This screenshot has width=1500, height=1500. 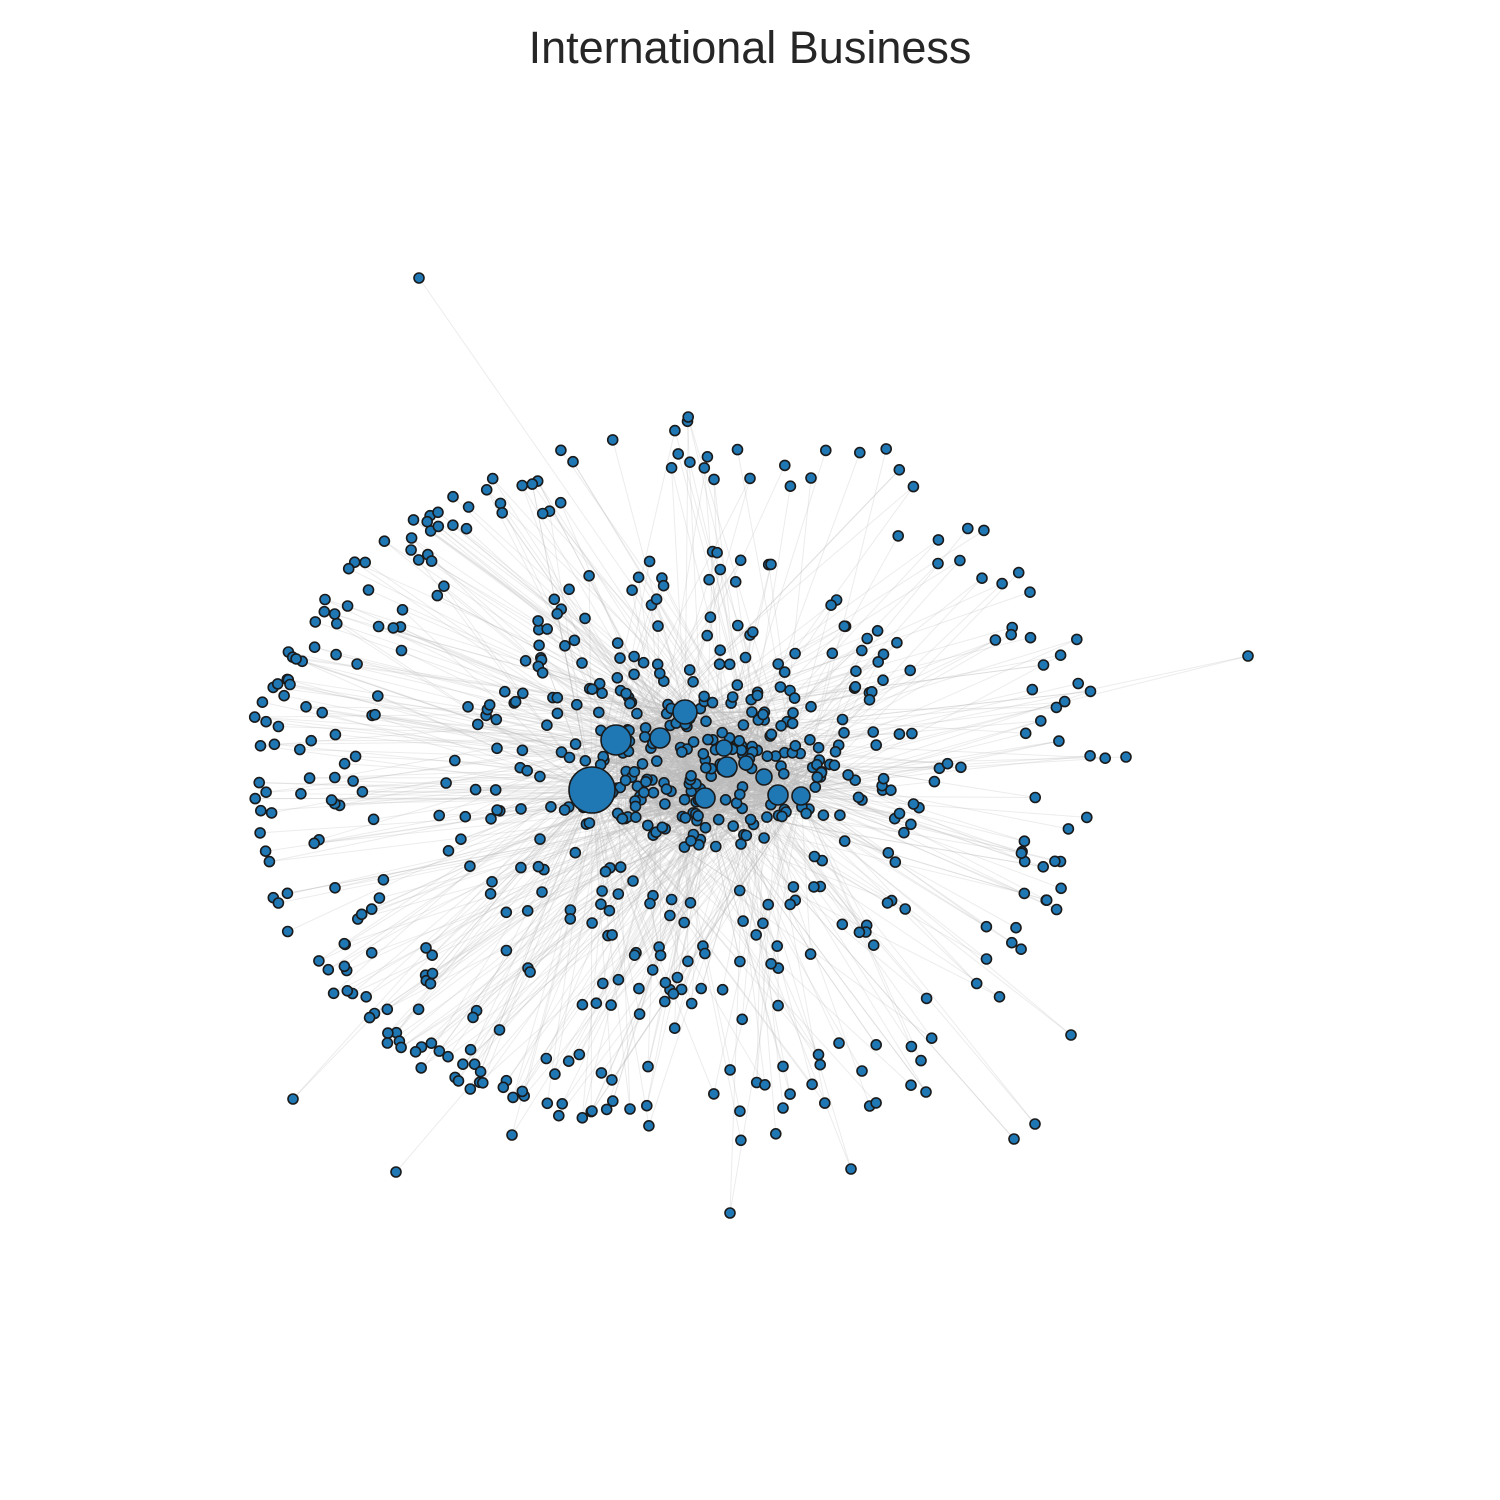 I want to click on graph-hub-node, so click(x=685, y=712).